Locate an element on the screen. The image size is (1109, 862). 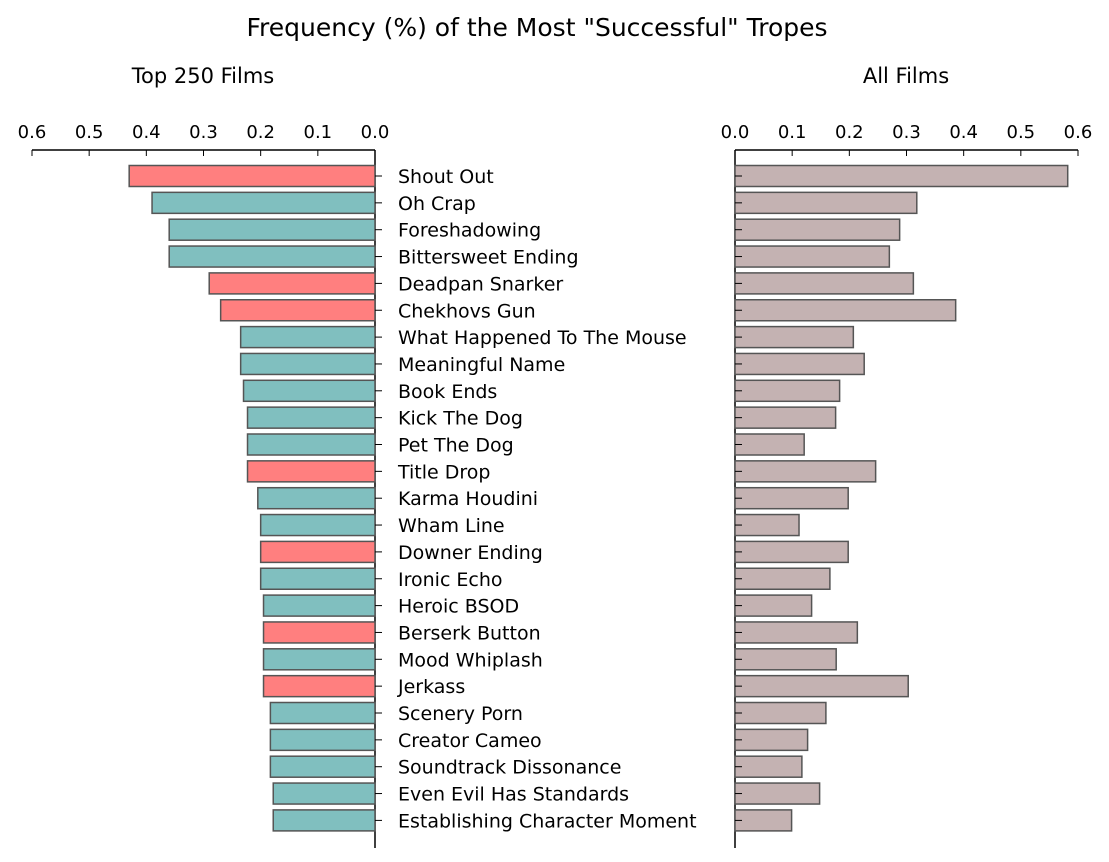
category-label: Establishing Character Moment is located at coordinates (547, 821).